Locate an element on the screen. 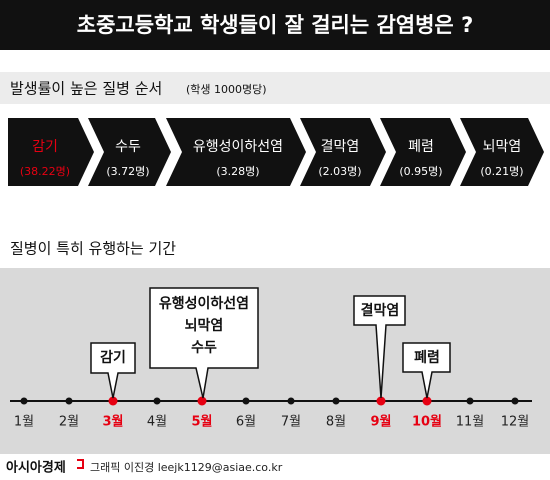 The width and height of the screenshot is (550, 480). section-title: 질병이 특히 유행하는 기간 is located at coordinates (93, 249).